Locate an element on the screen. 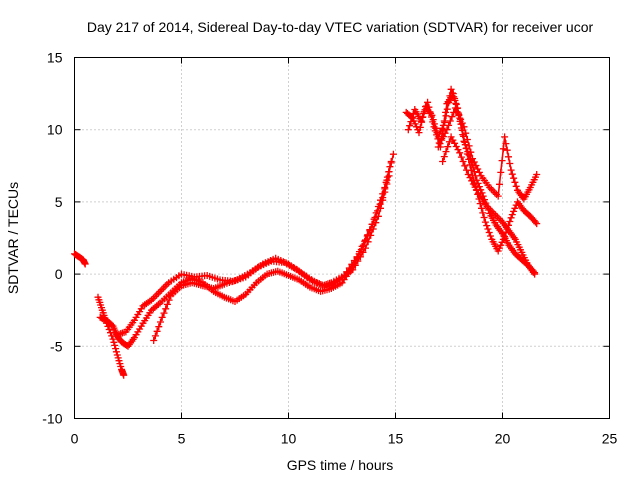  y-tick-label: -5 is located at coordinates (56, 346).